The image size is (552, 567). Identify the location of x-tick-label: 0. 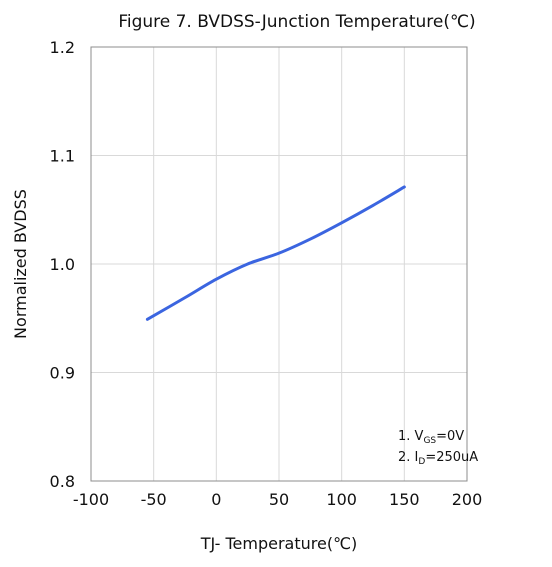
(216, 499).